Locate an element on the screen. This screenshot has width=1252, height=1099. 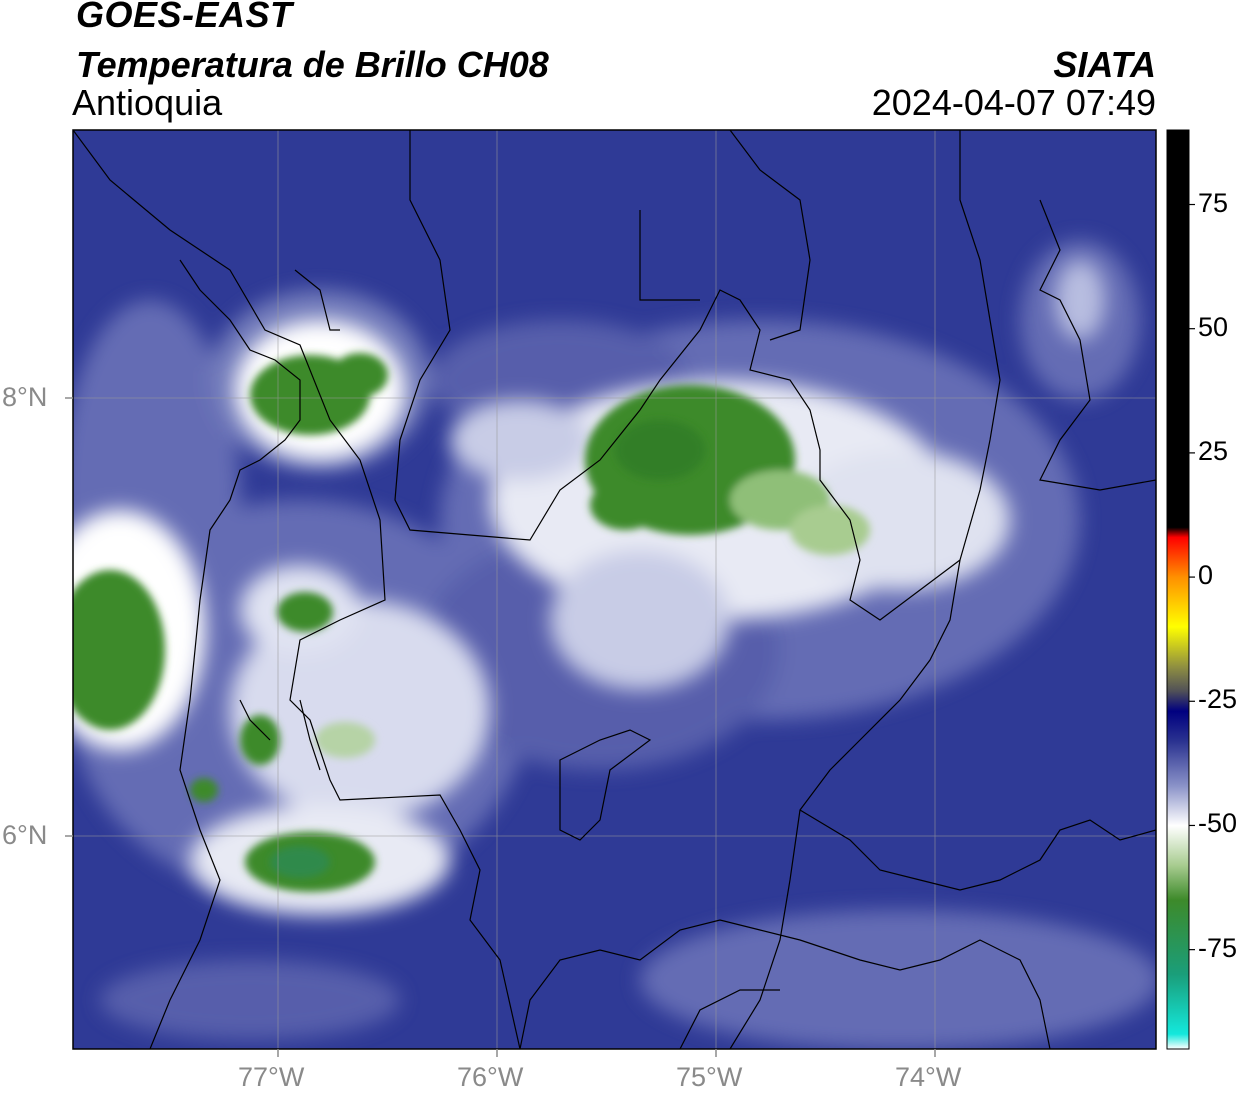
lon-tick-label: 76°W is located at coordinates (490, 1077).